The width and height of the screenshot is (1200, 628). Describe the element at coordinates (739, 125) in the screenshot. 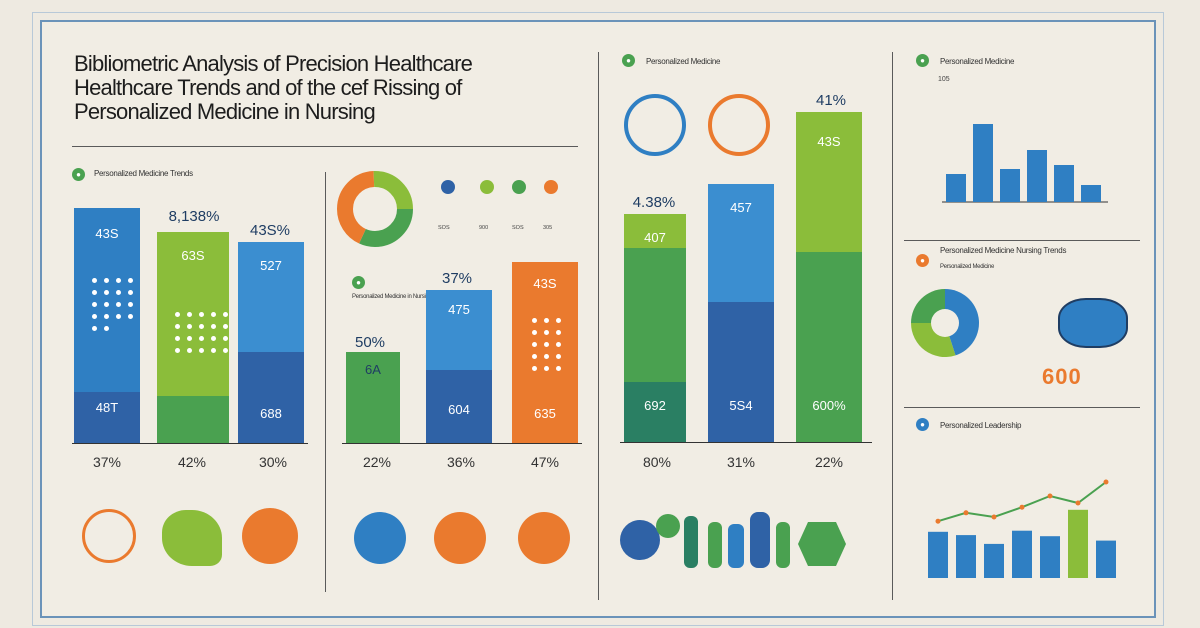

I see `brain-hand-icon` at that location.